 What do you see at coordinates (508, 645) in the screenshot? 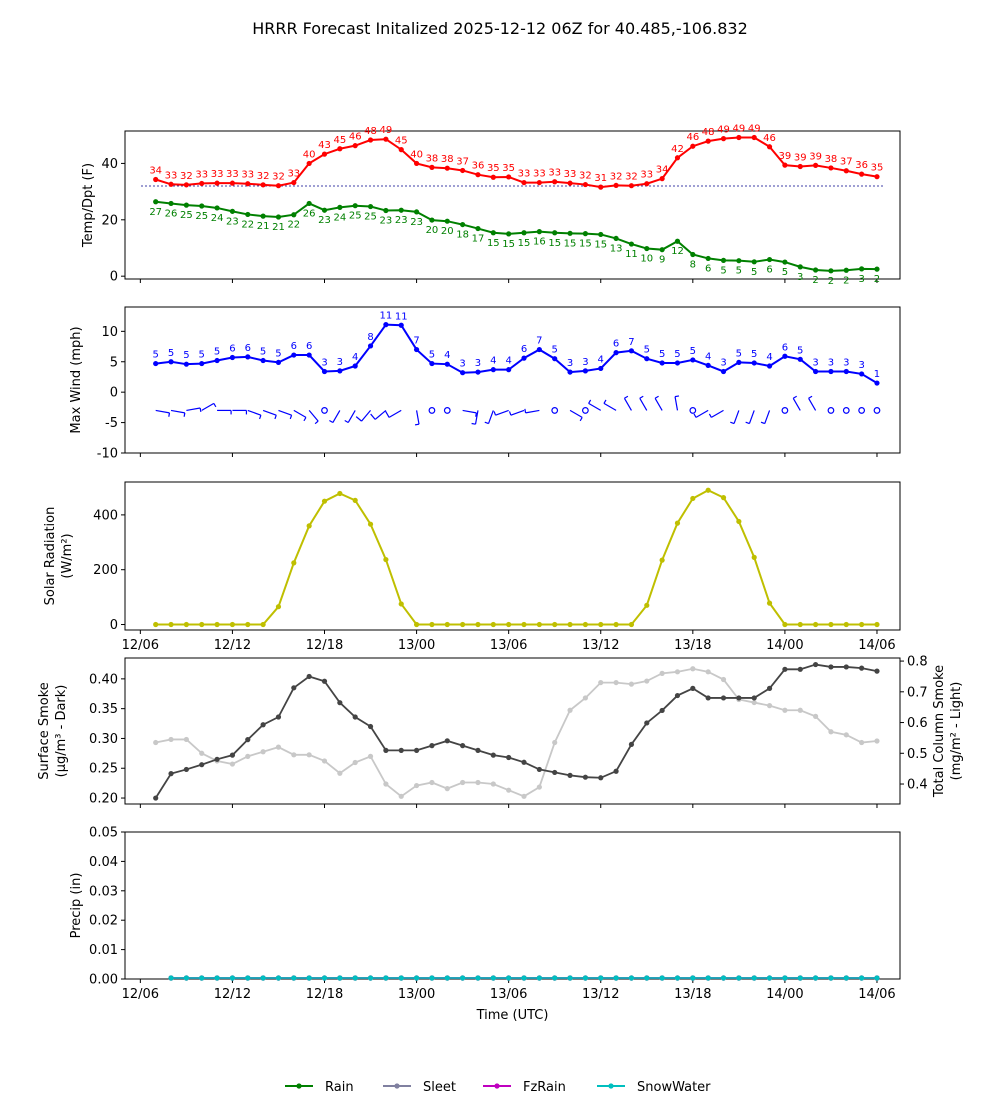
I see `x-tick-label: 13/06` at bounding box center [508, 645].